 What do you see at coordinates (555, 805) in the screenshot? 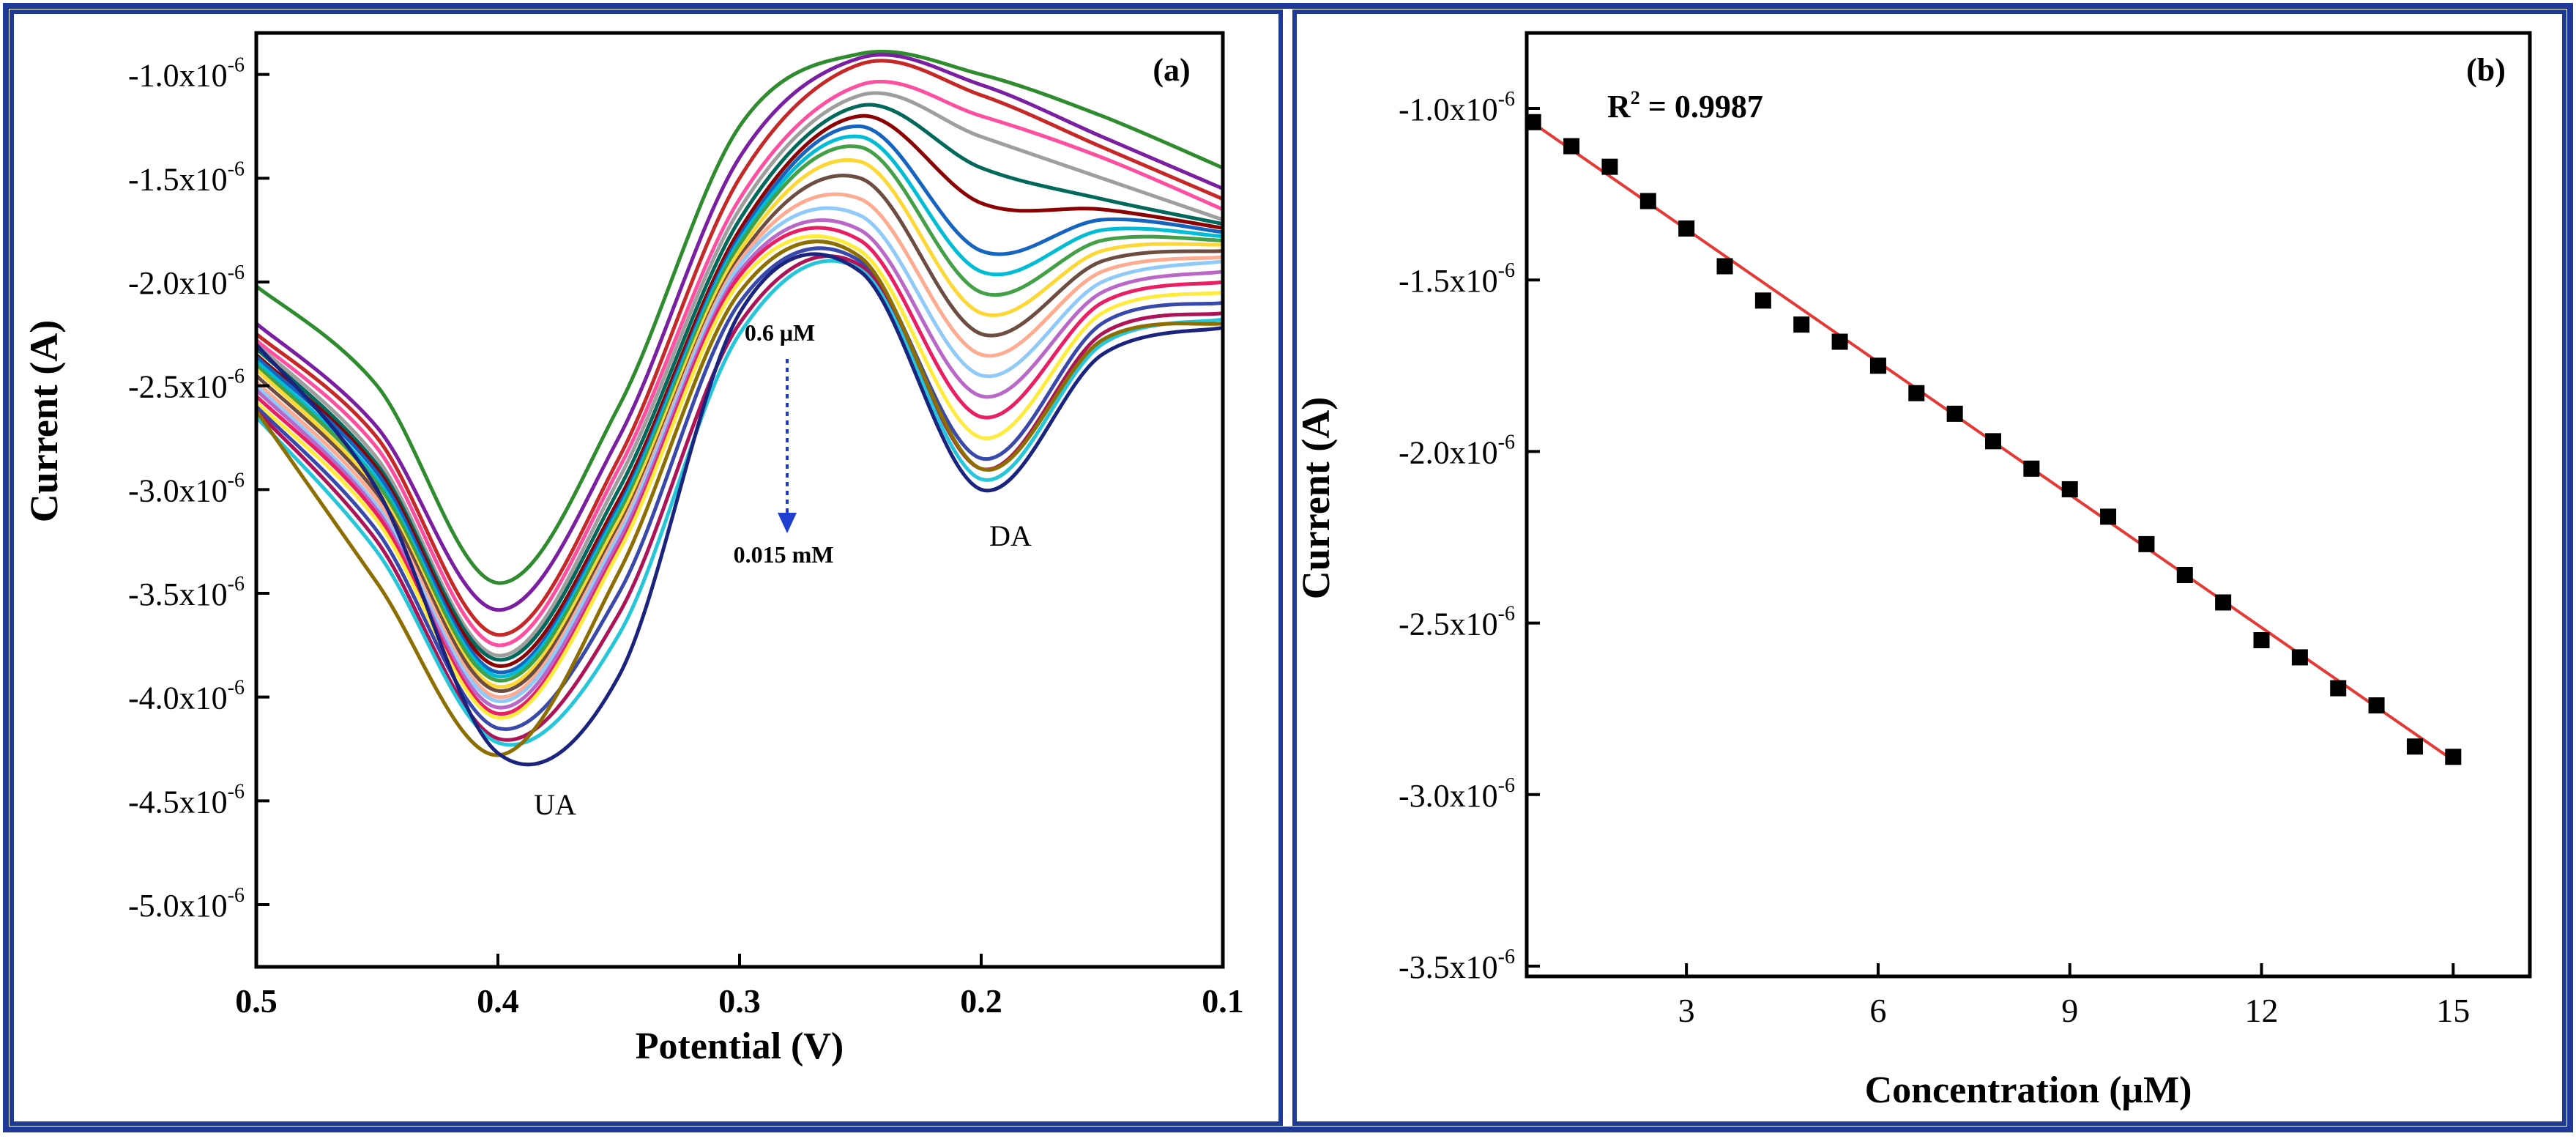
I see `ua-peak-label: UA` at bounding box center [555, 805].